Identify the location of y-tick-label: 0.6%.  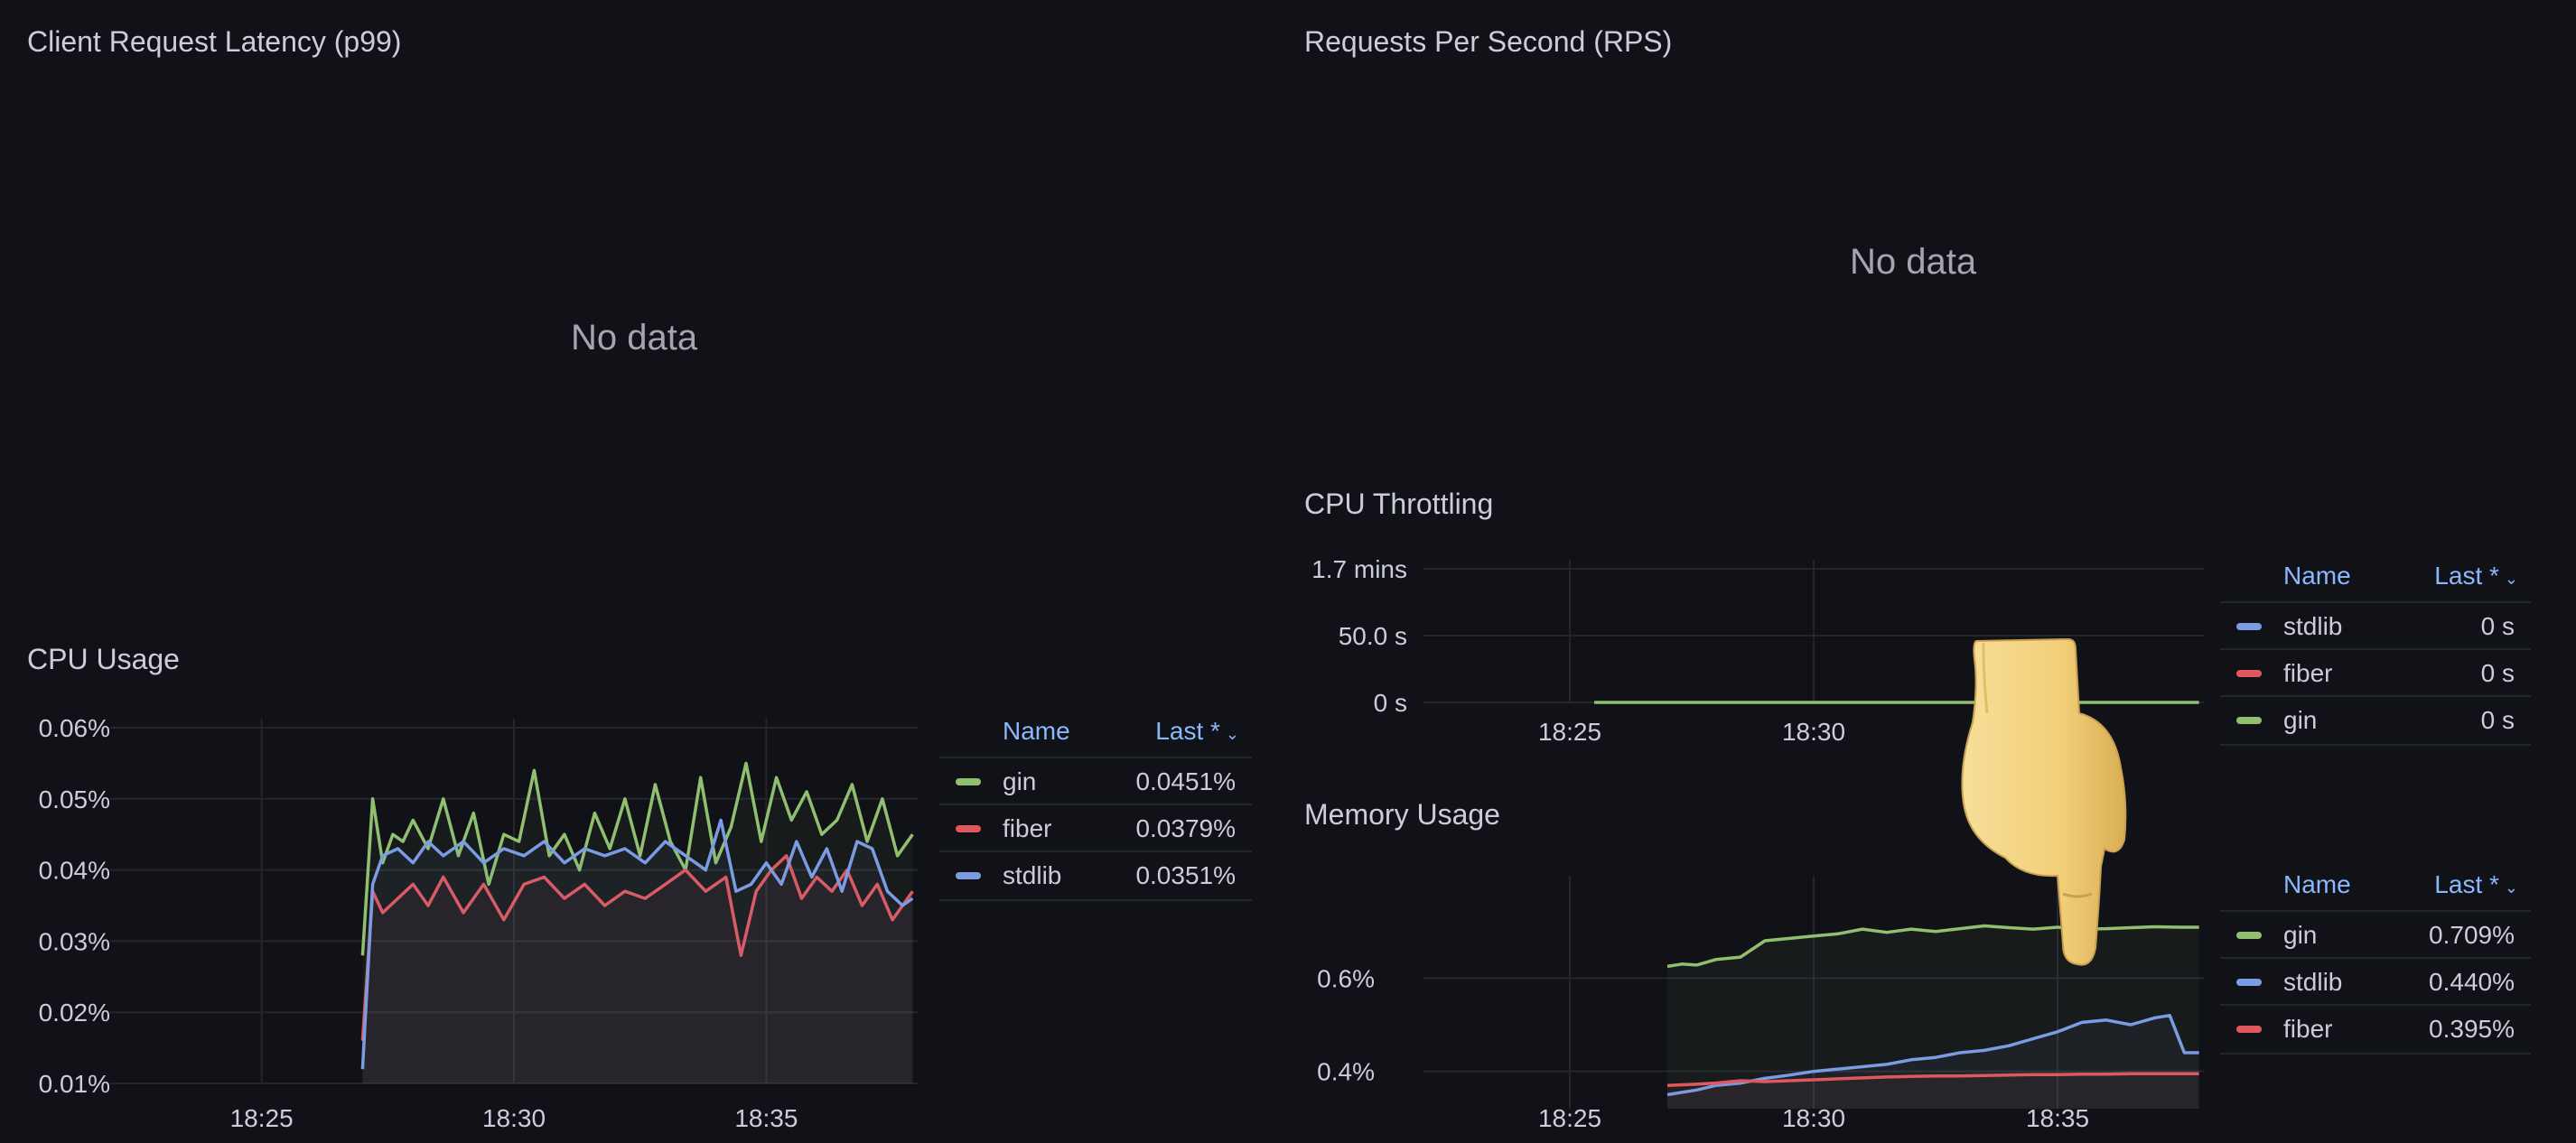
(1346, 978).